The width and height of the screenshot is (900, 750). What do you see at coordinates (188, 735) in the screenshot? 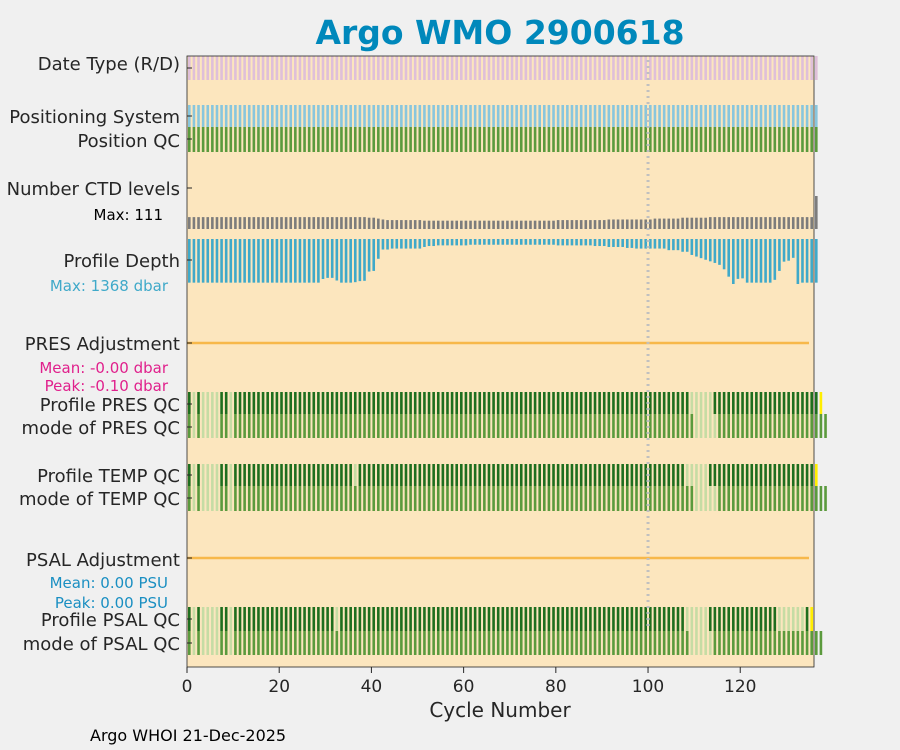
I see `footer-text: Argo WHOI 21-Dec-2025` at bounding box center [188, 735].